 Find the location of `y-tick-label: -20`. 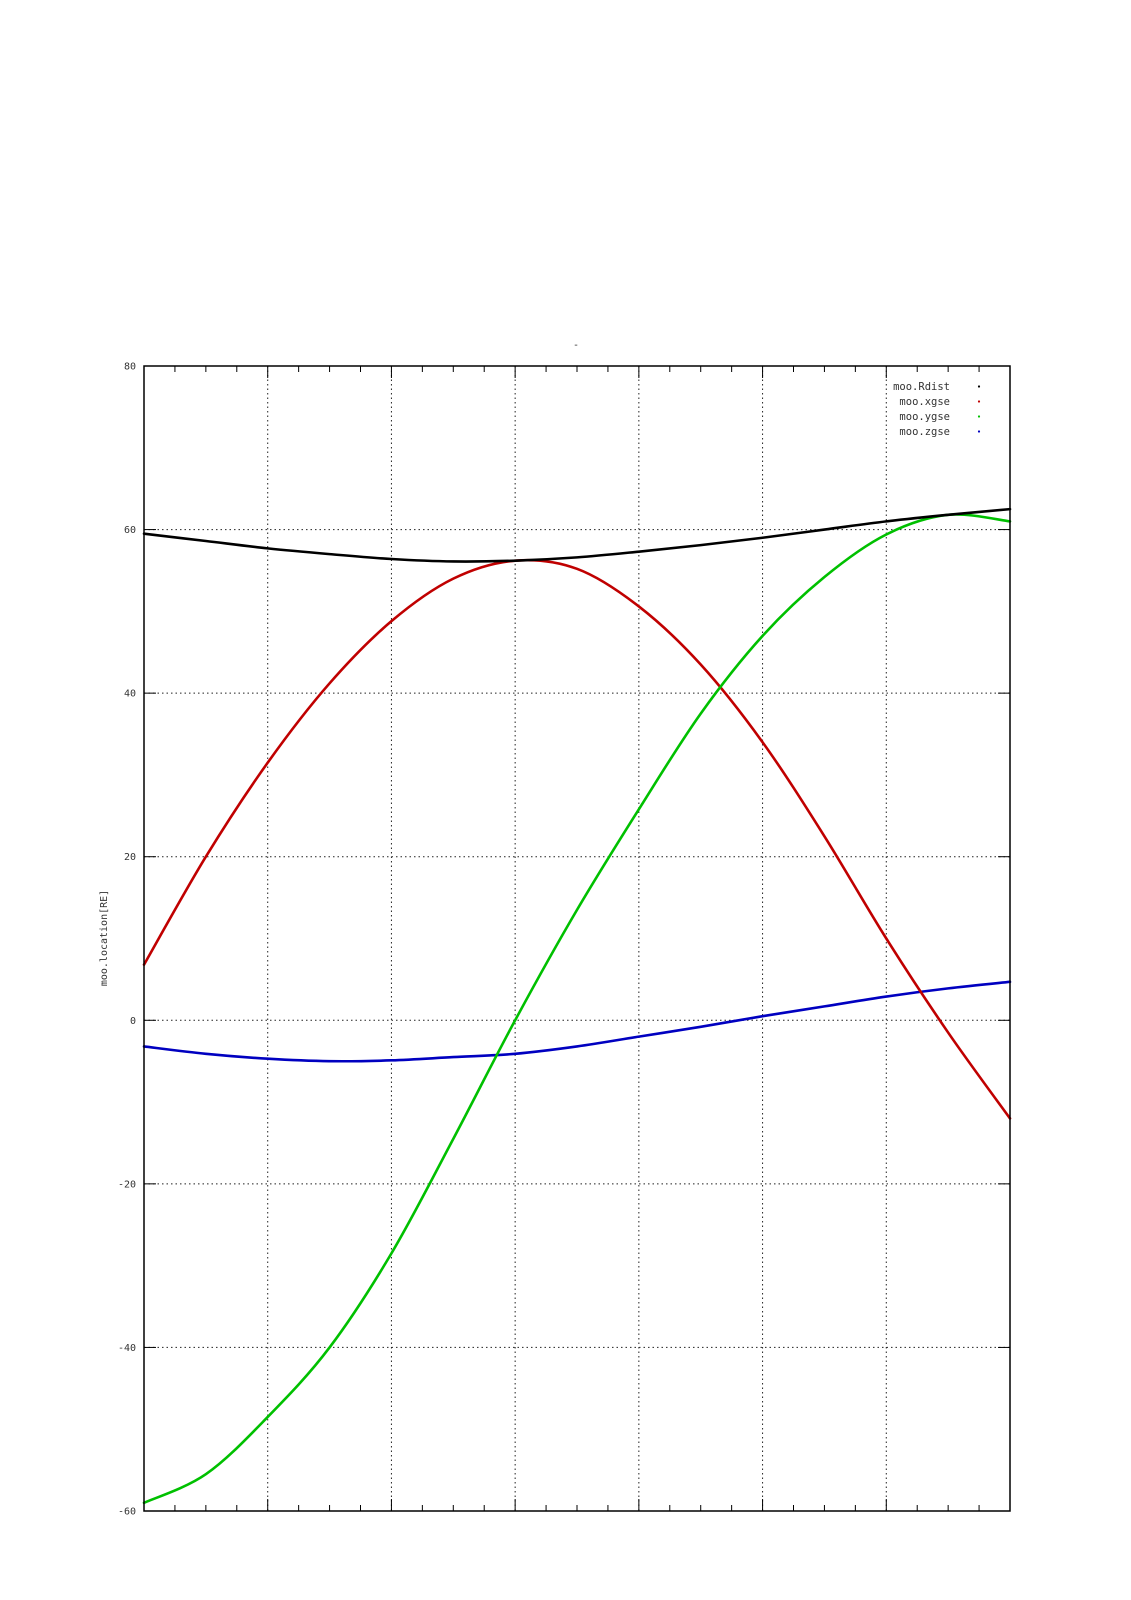

y-tick-label: -20 is located at coordinates (127, 1184).